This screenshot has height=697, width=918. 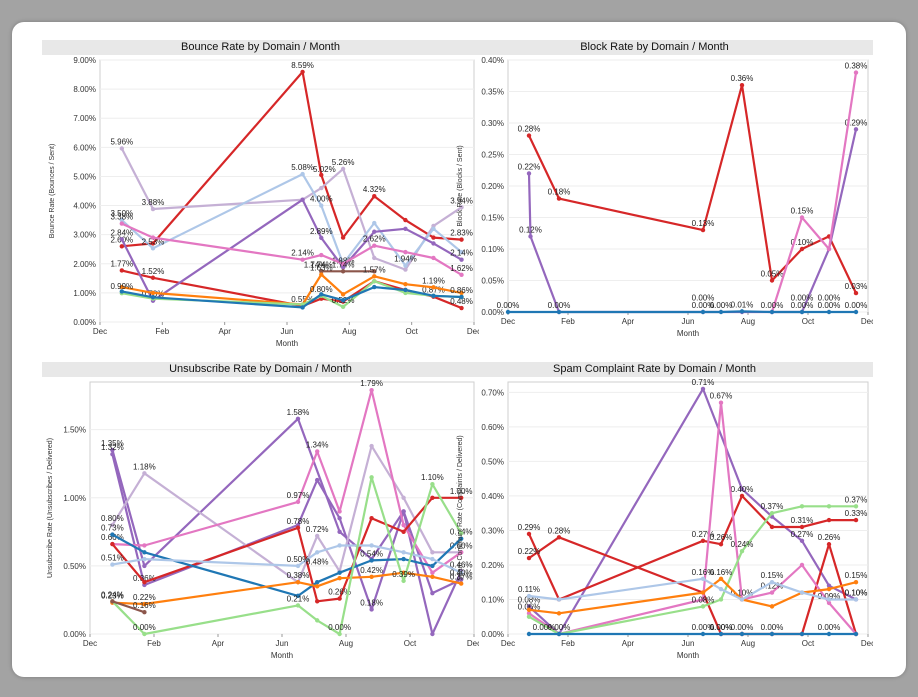 I want to click on y-tick-label: 0.00%, so click(x=74, y=634).